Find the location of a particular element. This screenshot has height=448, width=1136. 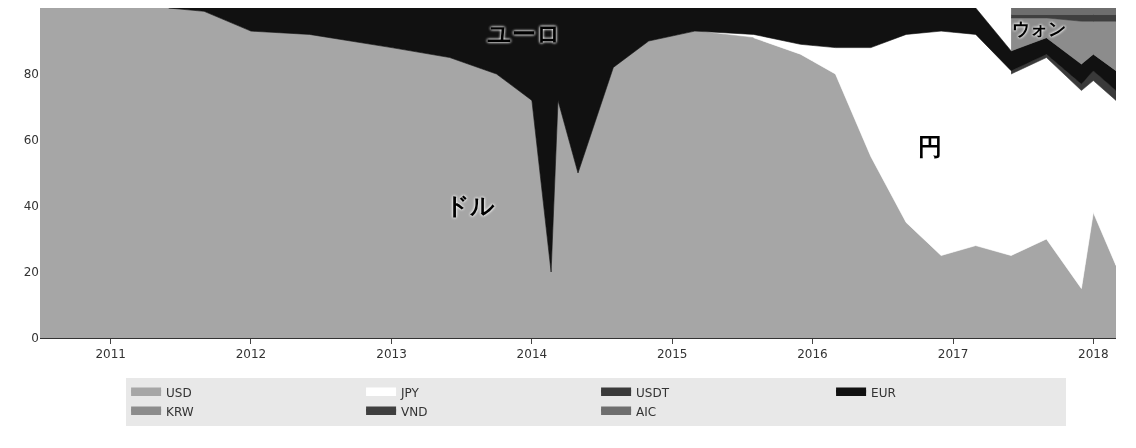

x-tick-label: 2017 is located at coordinates (953, 354).